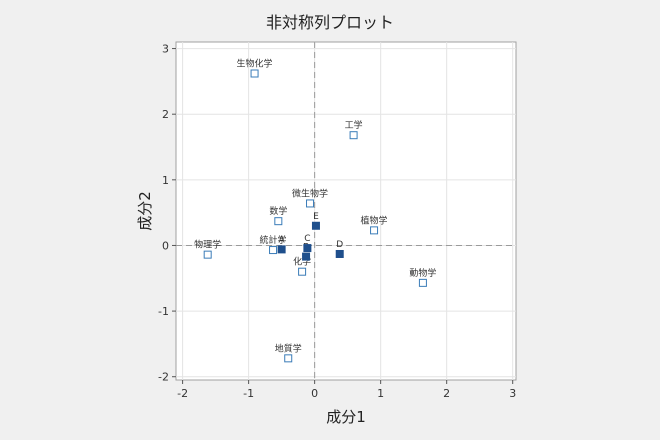  I want to click on y-tick-label: 0, so click(165, 245).